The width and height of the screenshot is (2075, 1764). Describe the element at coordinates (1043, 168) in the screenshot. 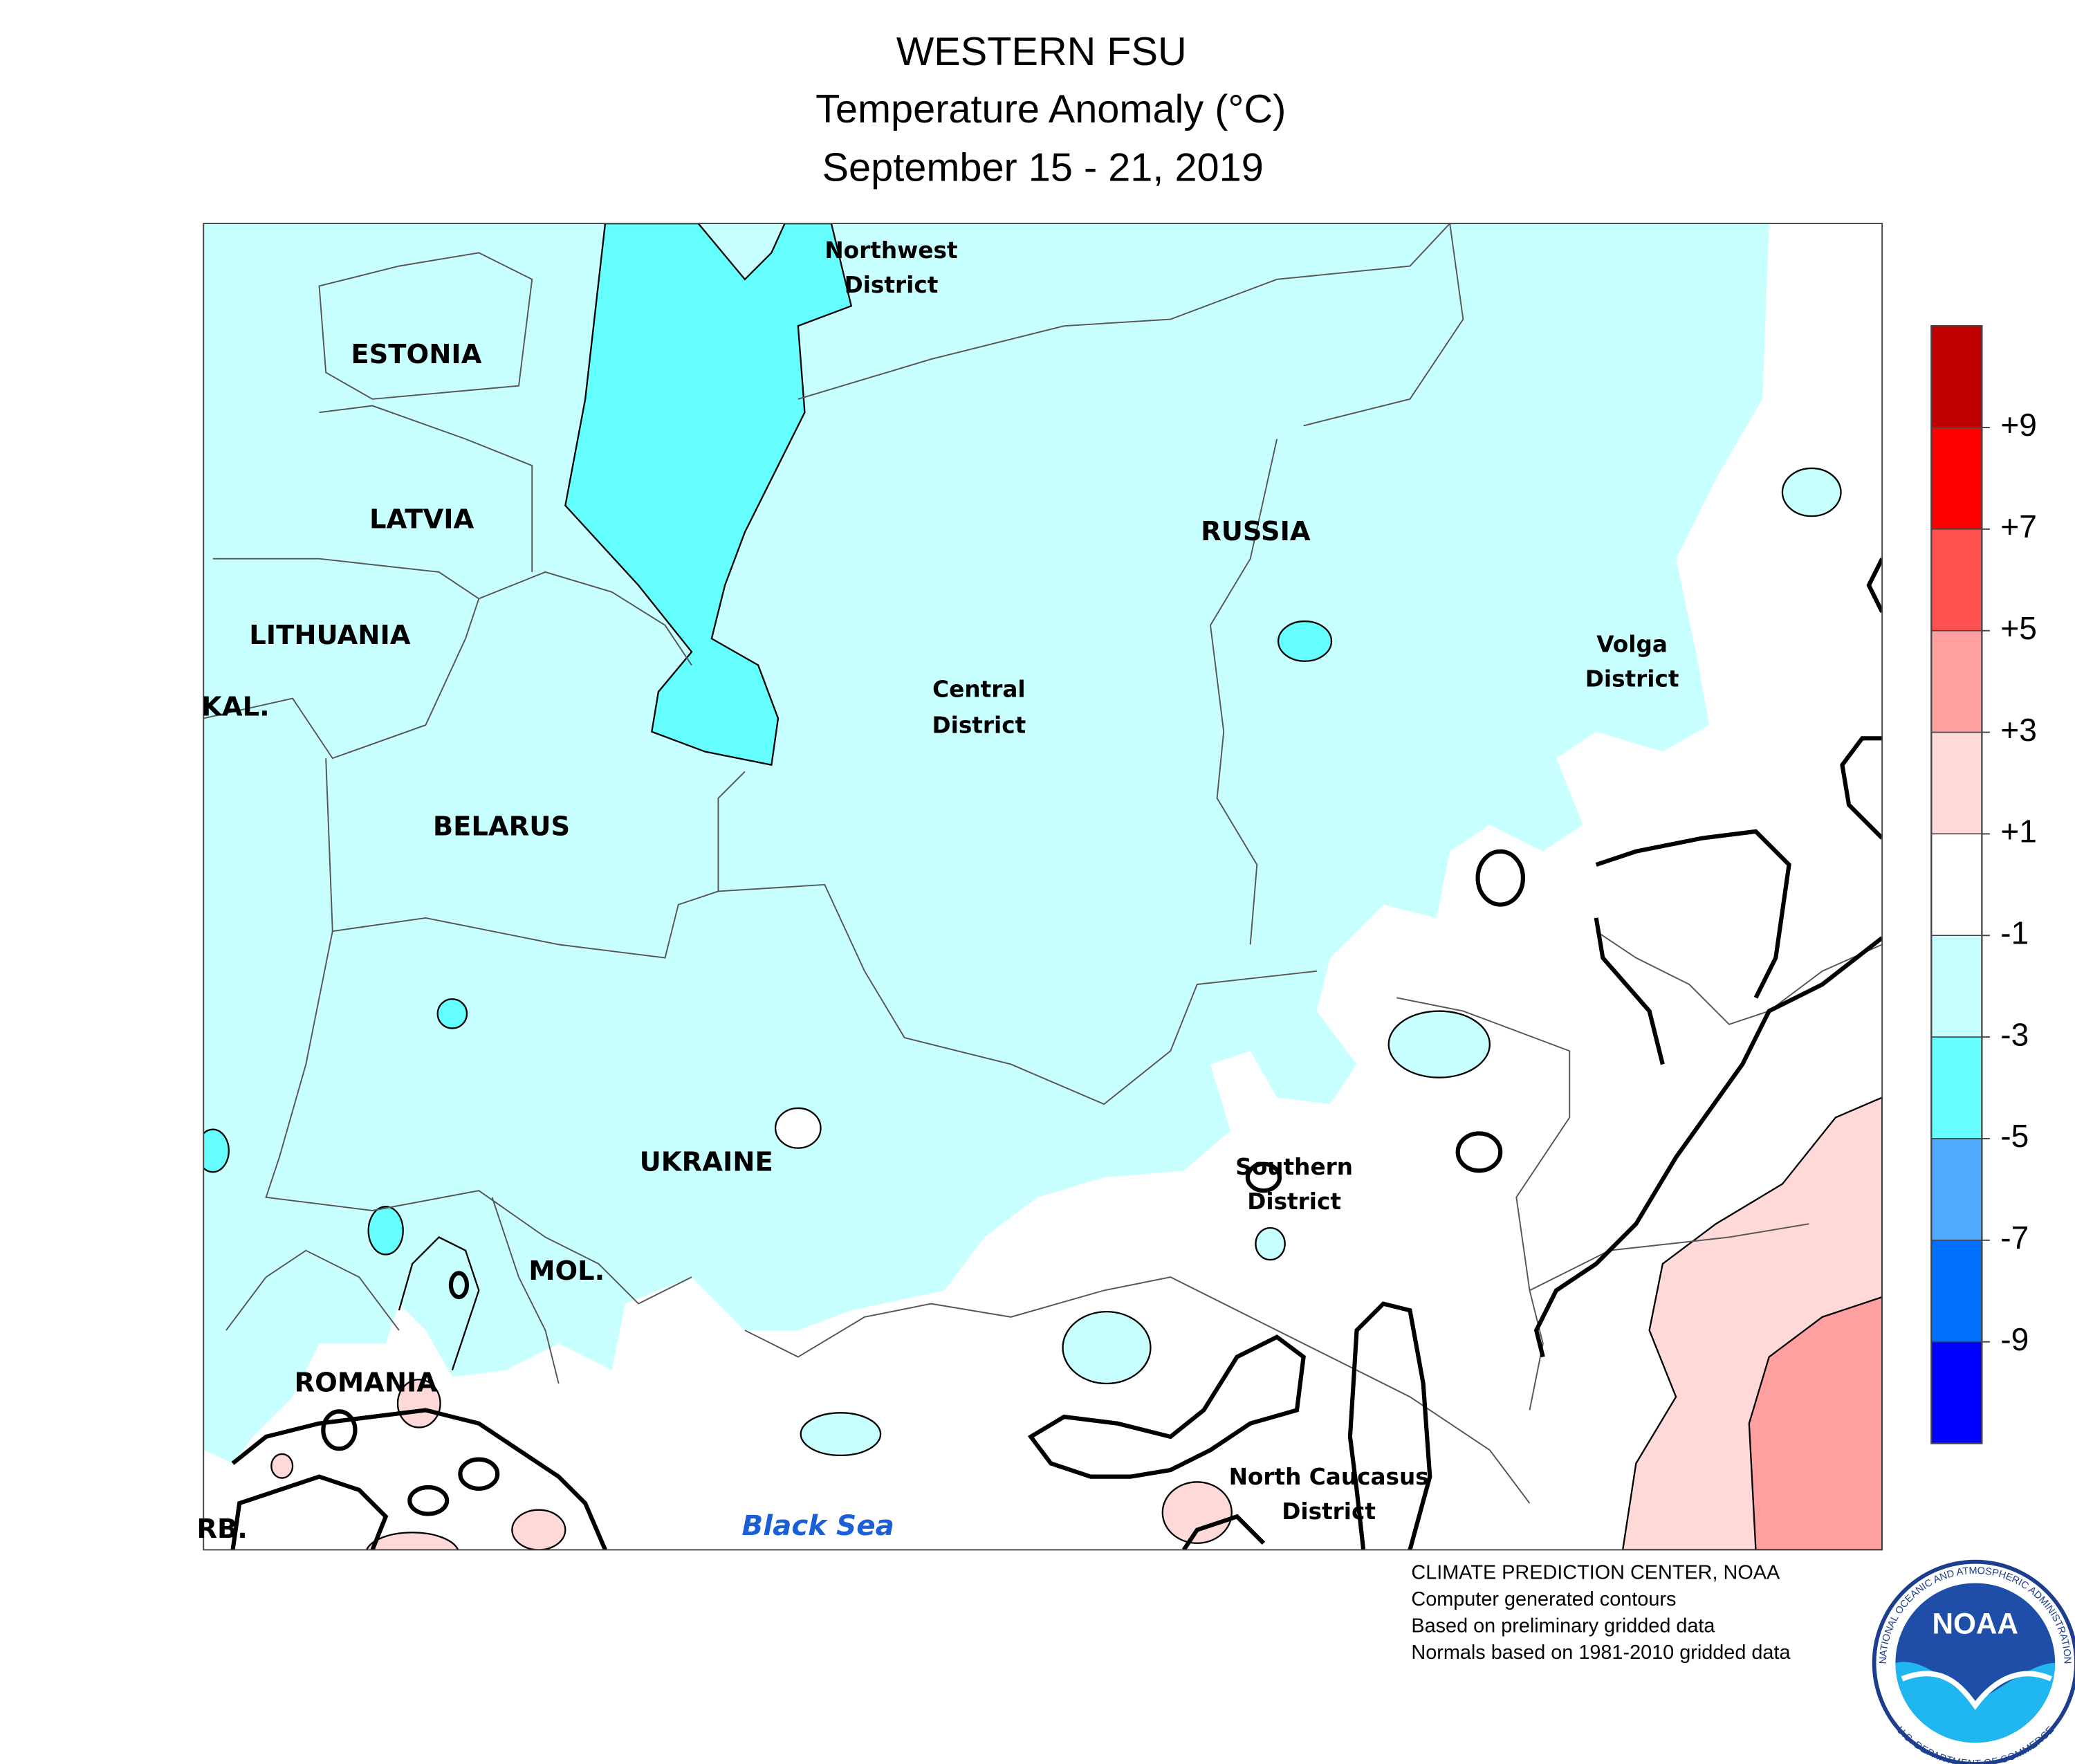

I see `date-range: September 15 - 21, 2019` at that location.